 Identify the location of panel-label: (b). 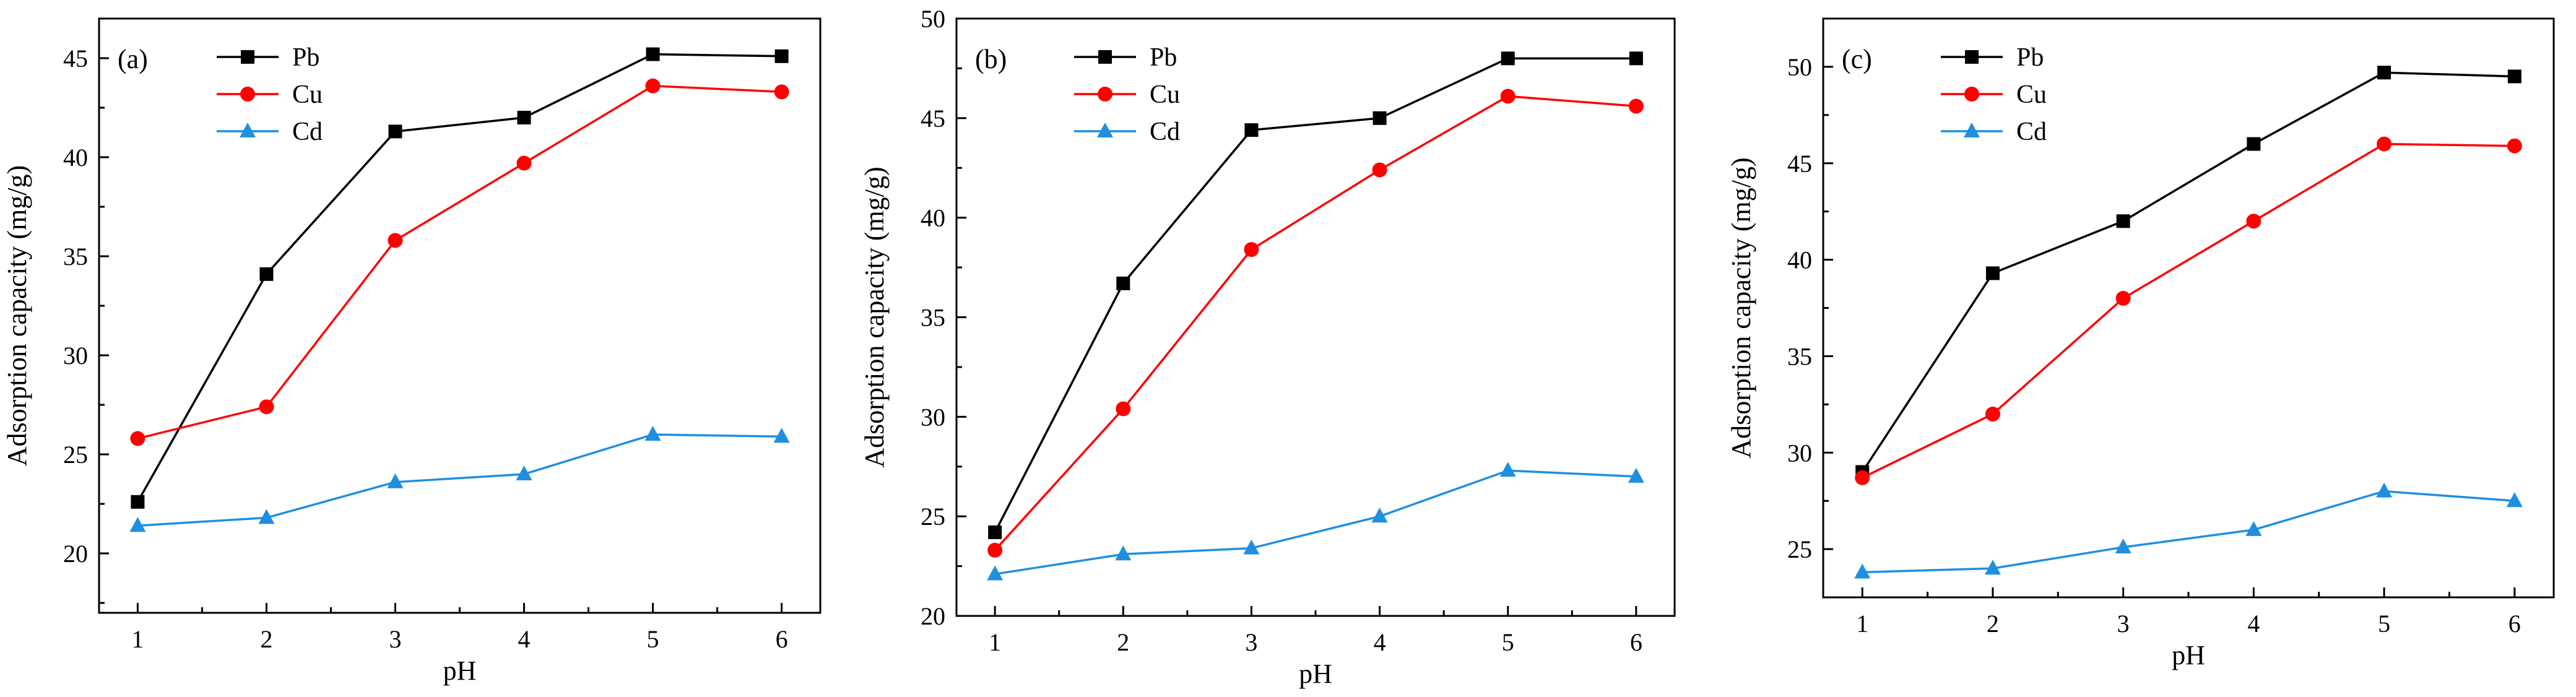
(991, 59).